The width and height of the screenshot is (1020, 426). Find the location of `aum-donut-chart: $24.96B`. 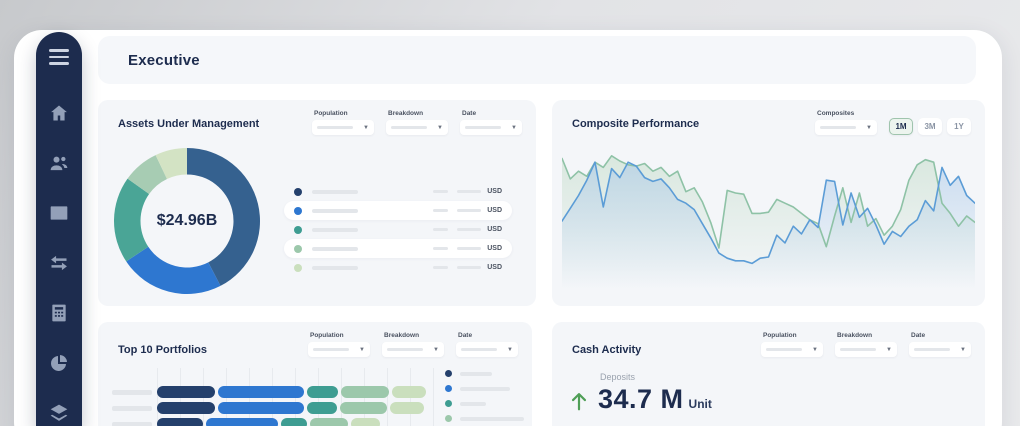

aum-donut-chart: $24.96B is located at coordinates (187, 221).